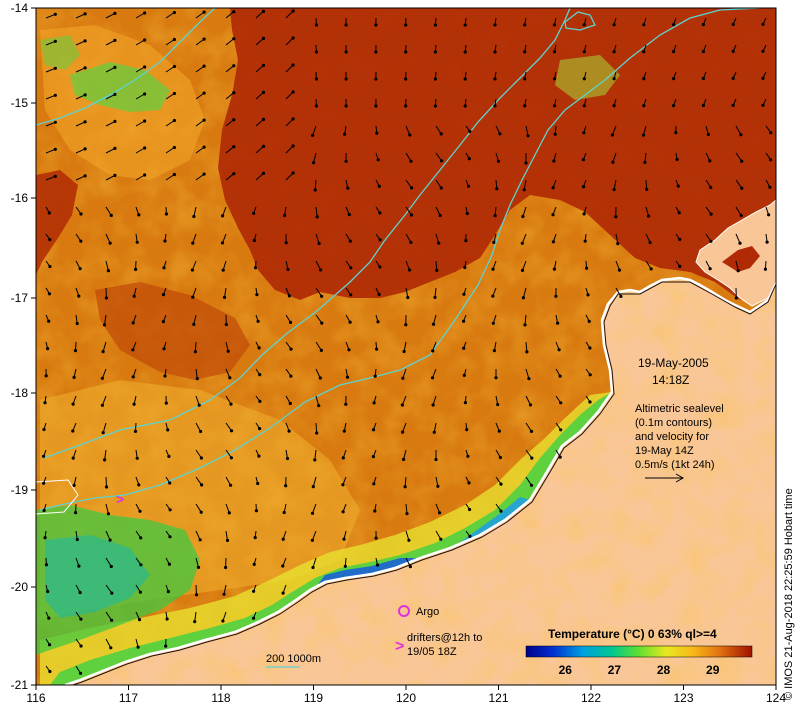 Image resolution: width=800 pixels, height=710 pixels. What do you see at coordinates (639, 651) in the screenshot?
I see `colorbar-gradient` at bounding box center [639, 651].